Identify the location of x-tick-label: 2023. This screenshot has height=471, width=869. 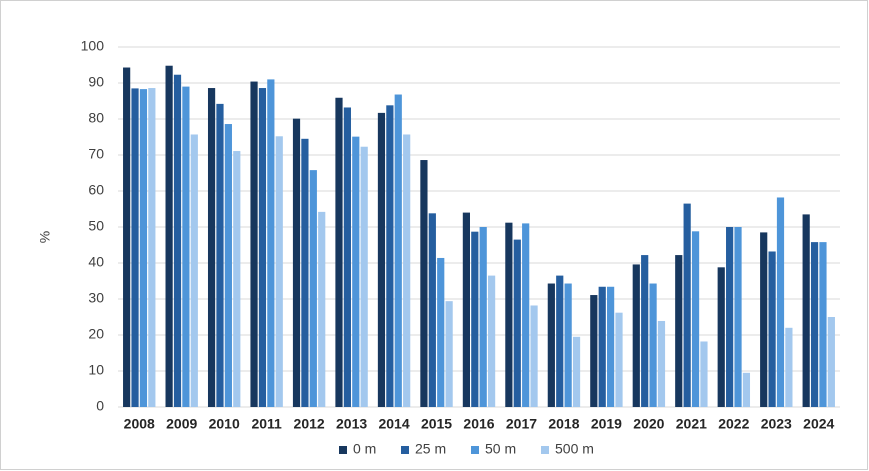
(776, 424).